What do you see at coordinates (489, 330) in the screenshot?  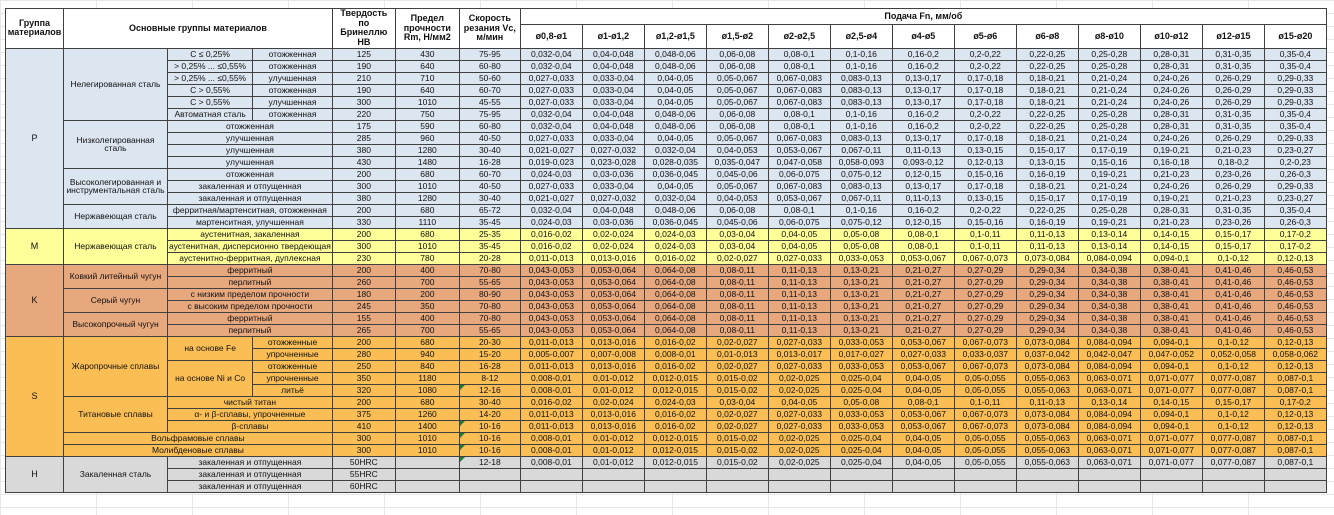 I see `cell-speed: 55-65` at bounding box center [489, 330].